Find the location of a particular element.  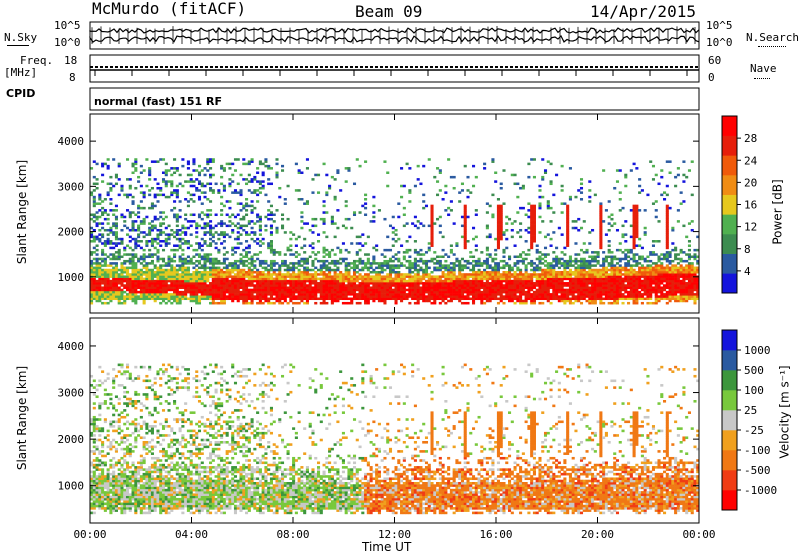

nsky-legend-line is located at coordinates (18, 45).